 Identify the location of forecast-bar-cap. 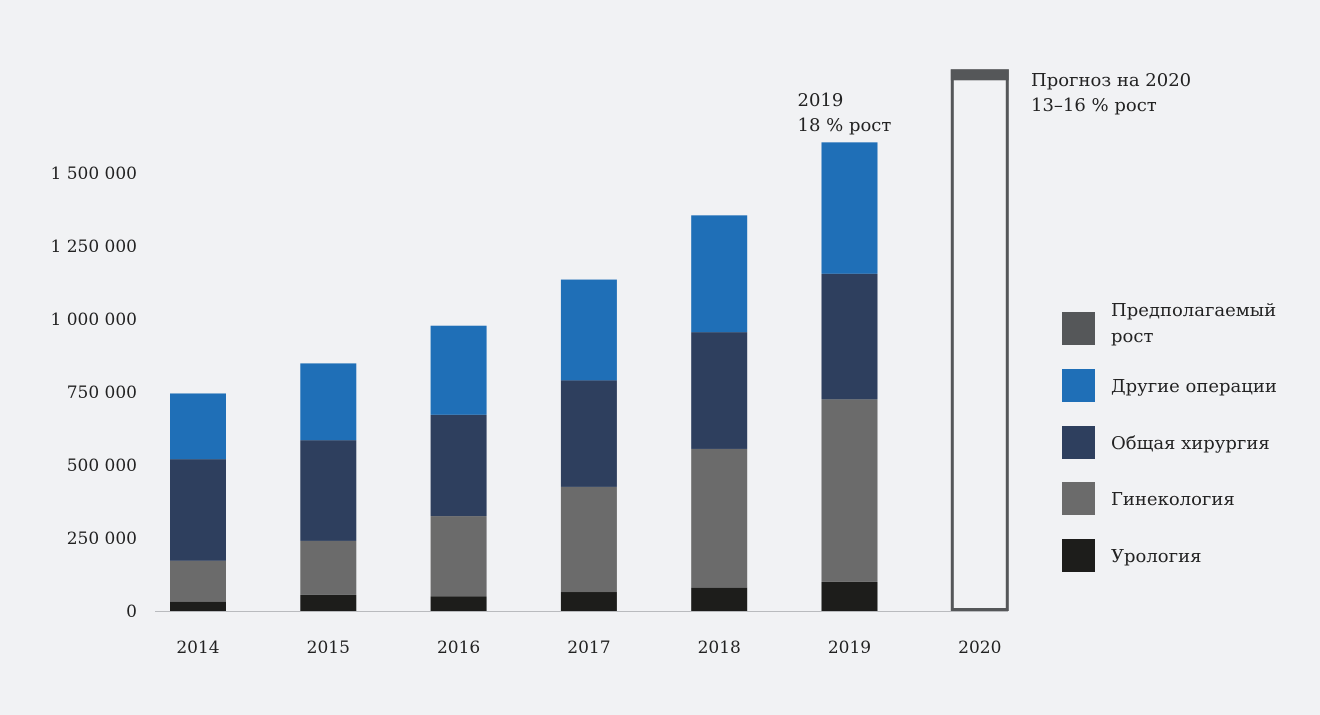
(979, 75).